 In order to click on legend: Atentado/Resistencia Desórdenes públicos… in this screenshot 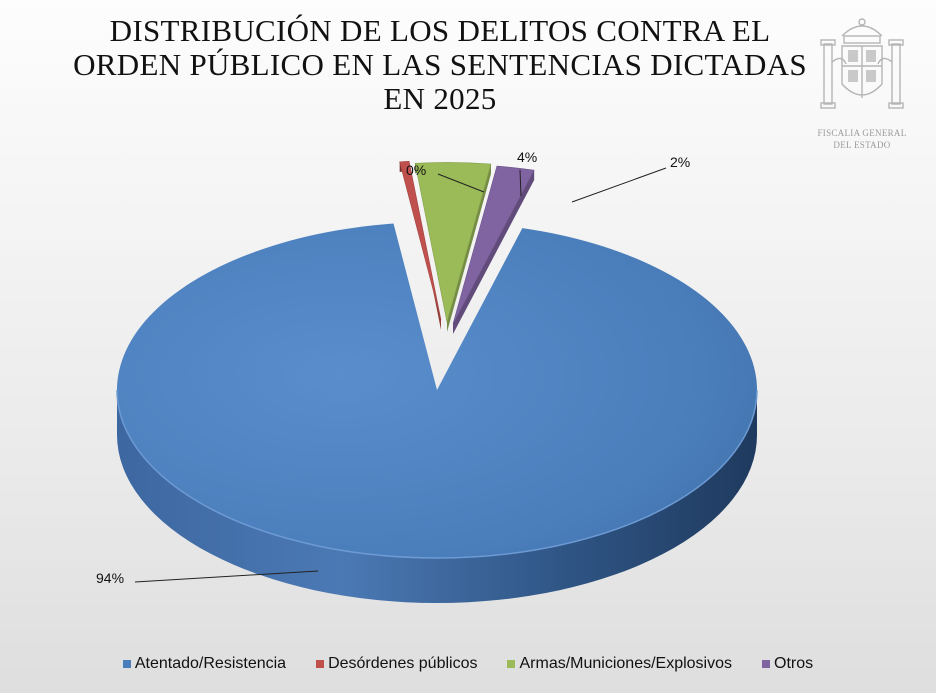, I will do `click(468, 664)`.